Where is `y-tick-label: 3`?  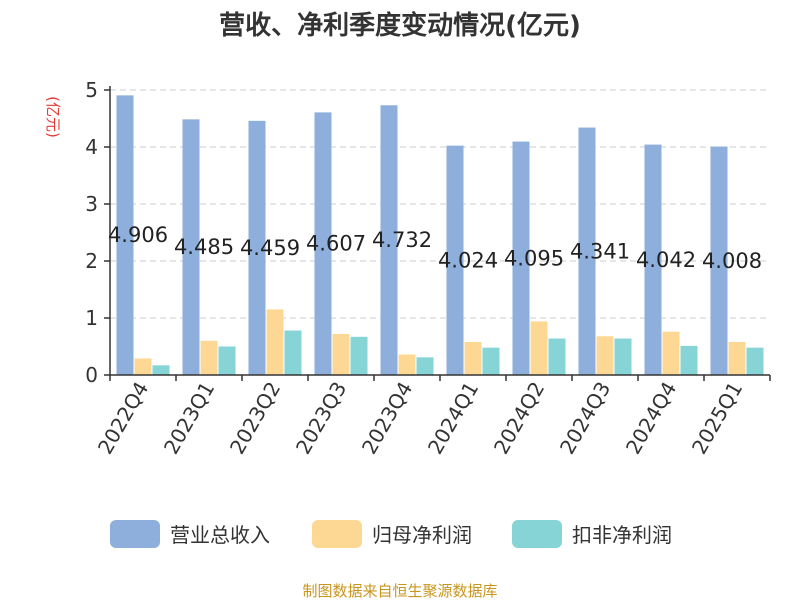 y-tick-label: 3 is located at coordinates (91, 204).